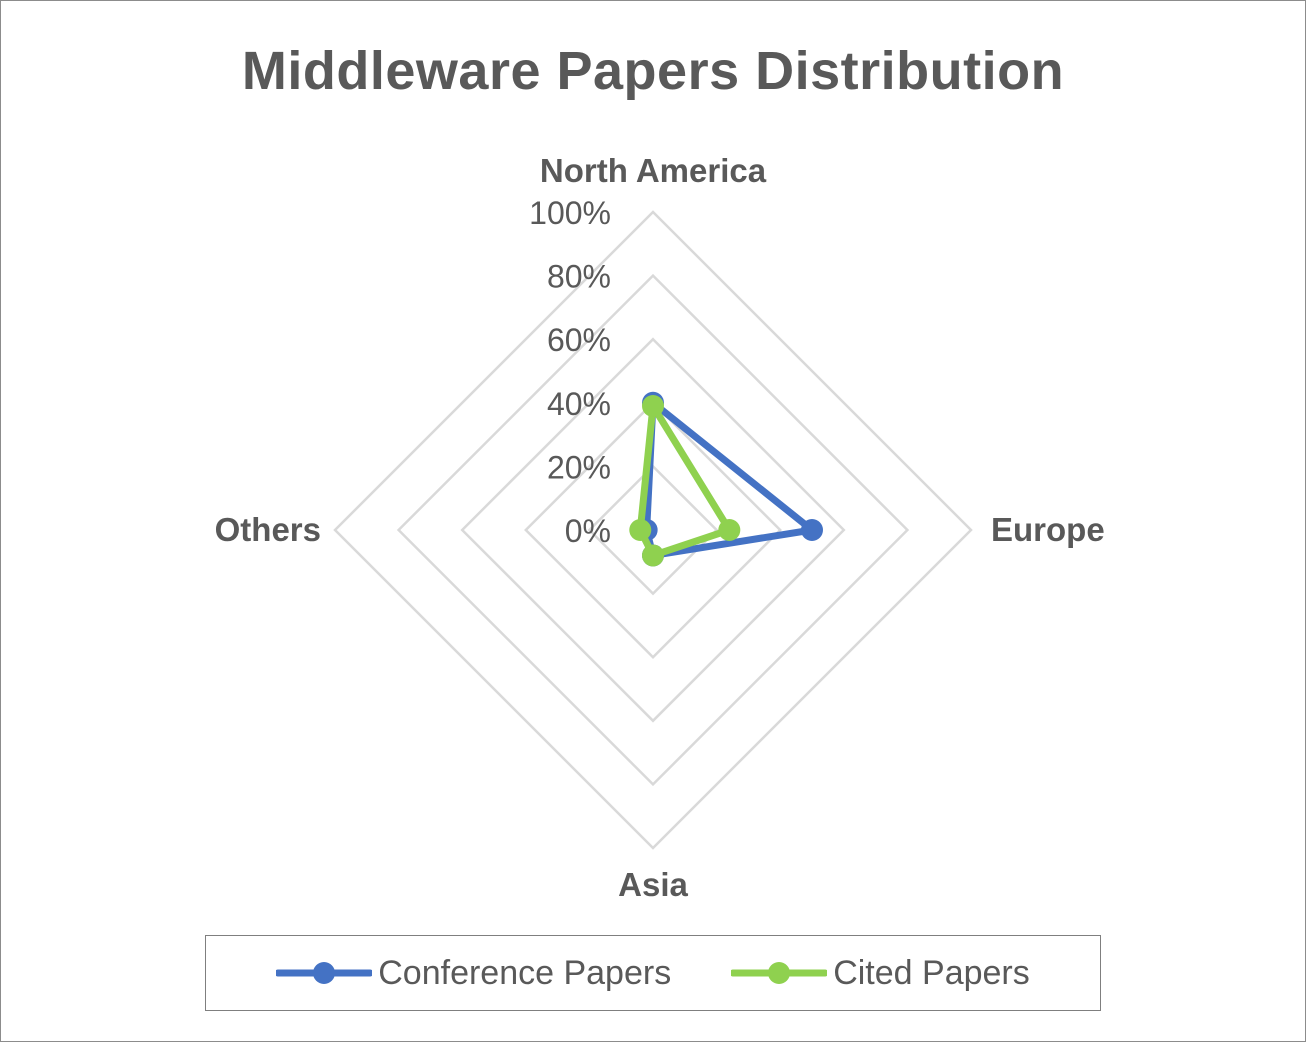 The width and height of the screenshot is (1306, 1042). Describe the element at coordinates (579, 277) in the screenshot. I see `radial-tick-label: 80%` at that location.